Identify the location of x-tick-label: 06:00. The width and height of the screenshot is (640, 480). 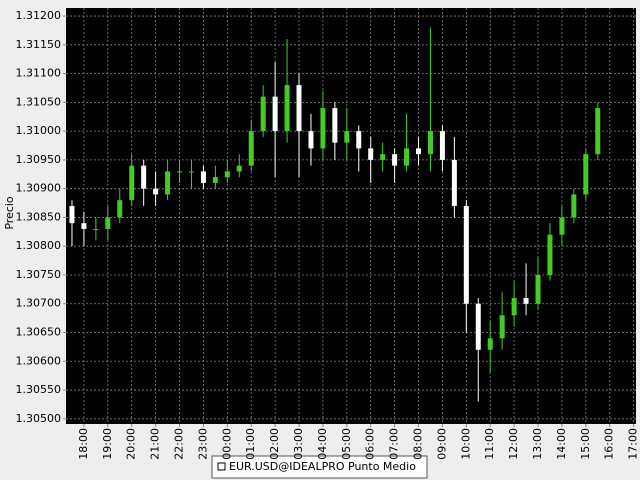
(370, 444).